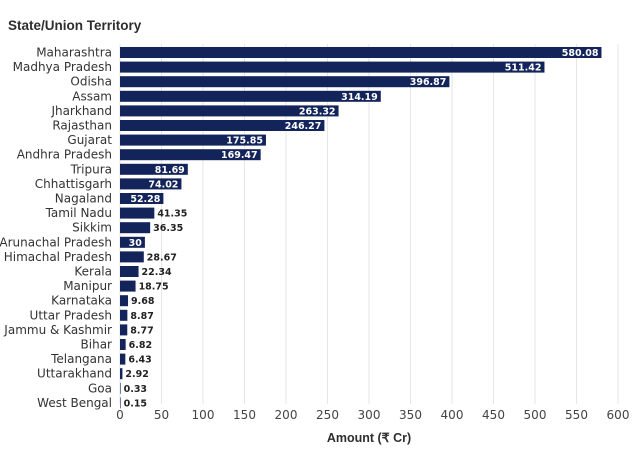 The image size is (641, 463). I want to click on chart-title: State/Union Territory, so click(75, 25).